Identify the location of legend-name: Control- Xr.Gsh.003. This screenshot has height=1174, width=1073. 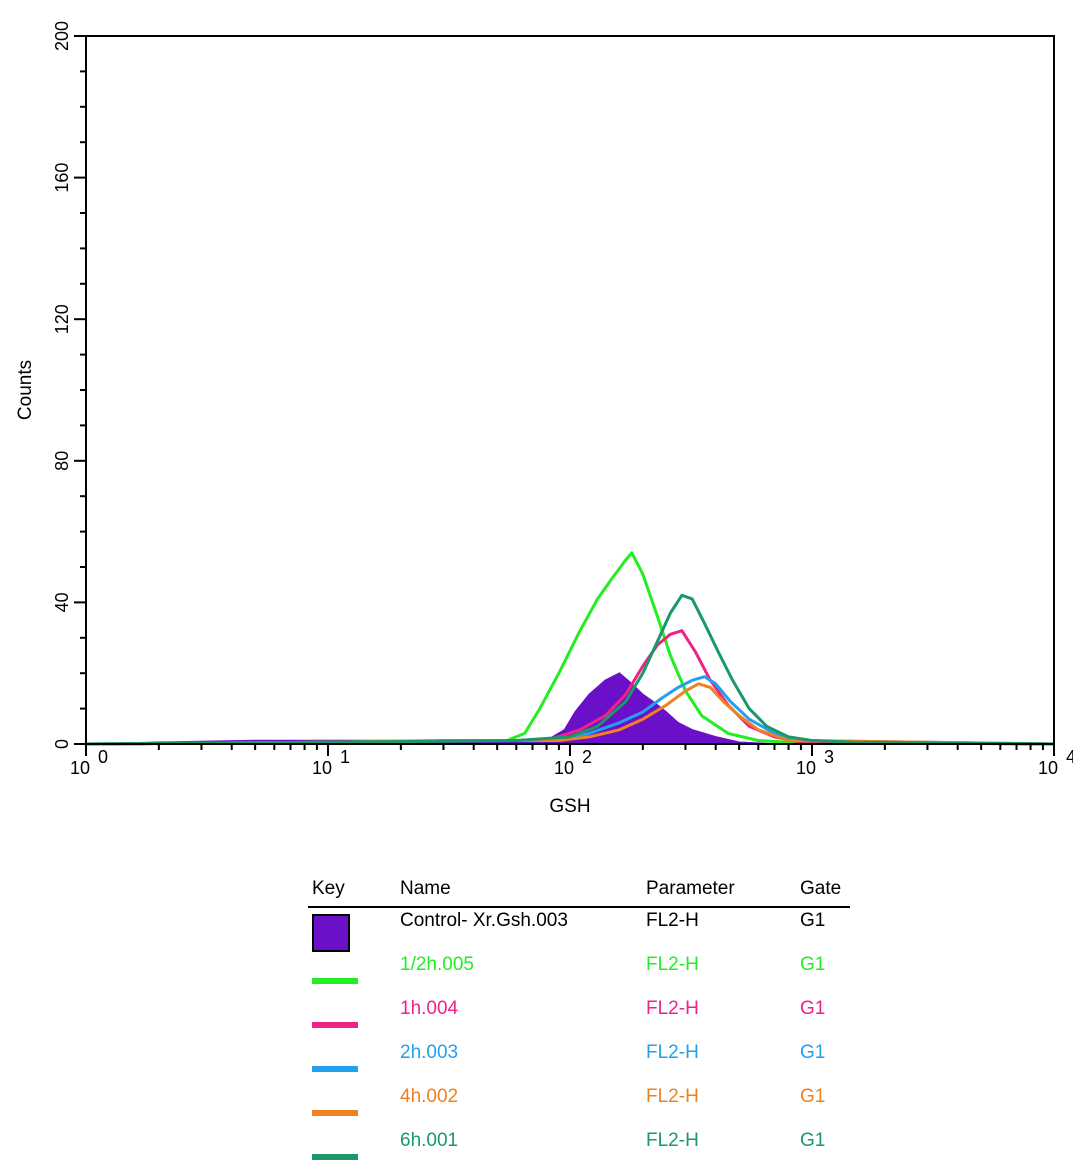
(484, 920).